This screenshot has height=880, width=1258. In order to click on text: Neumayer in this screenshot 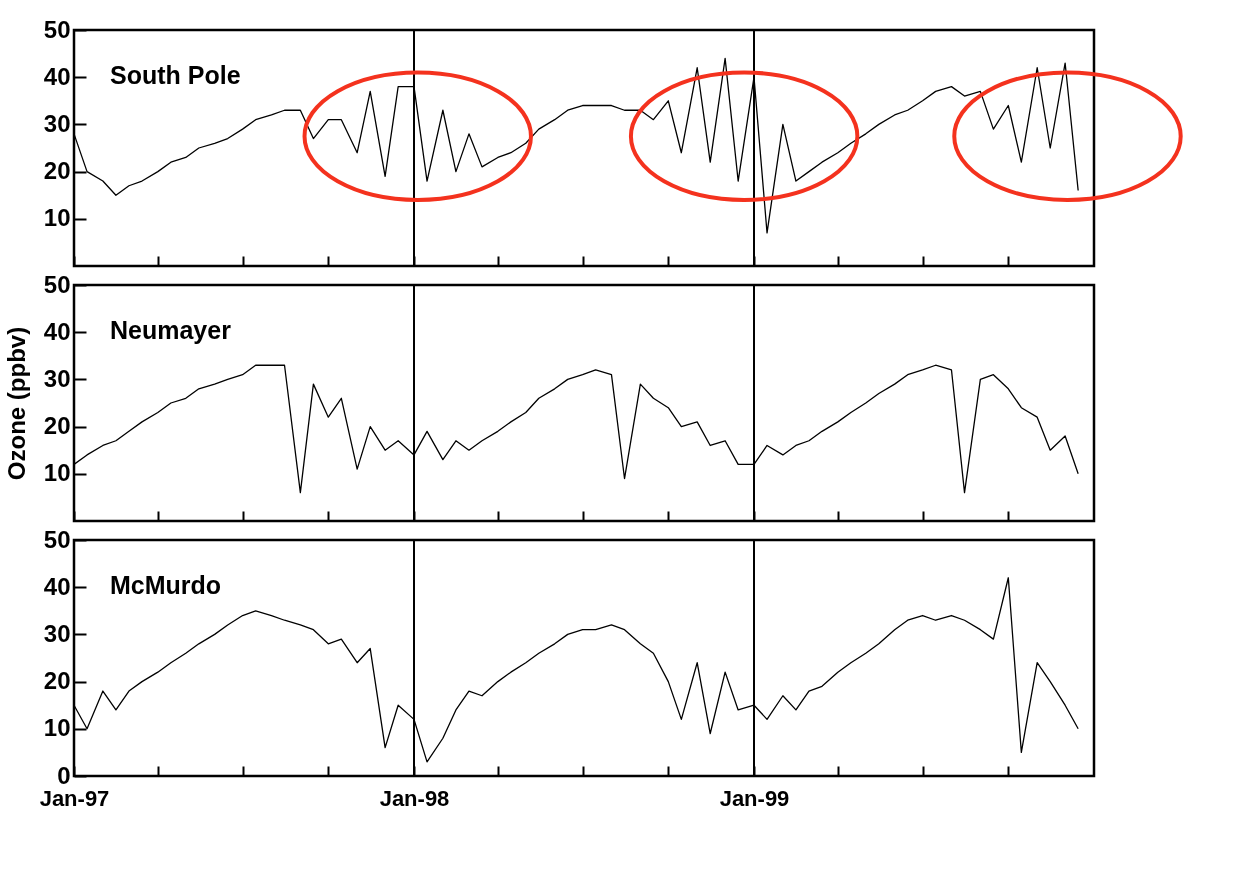, I will do `click(171, 330)`.